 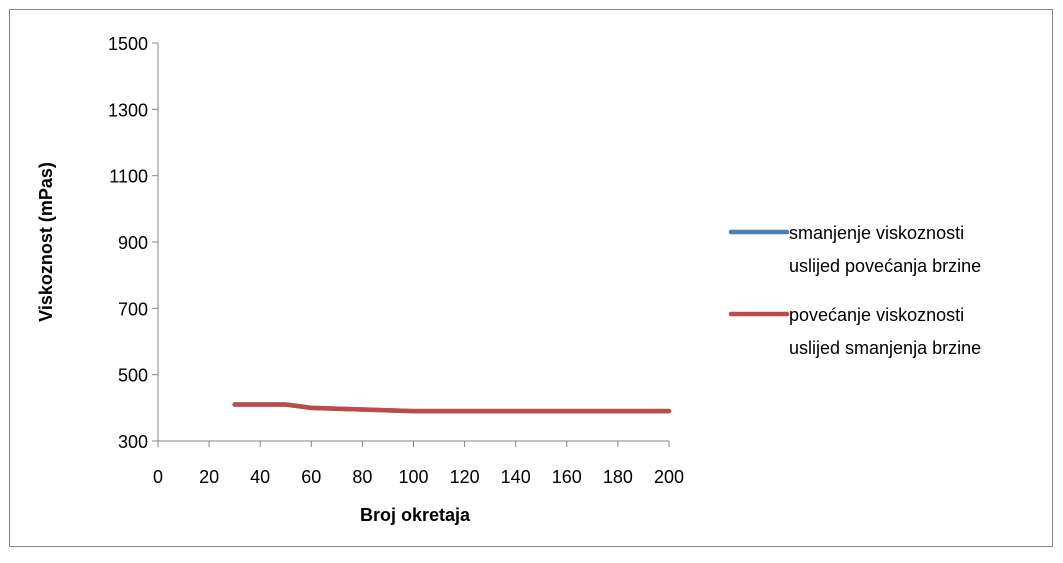 I want to click on x-tick-label: 180, so click(x=618, y=477).